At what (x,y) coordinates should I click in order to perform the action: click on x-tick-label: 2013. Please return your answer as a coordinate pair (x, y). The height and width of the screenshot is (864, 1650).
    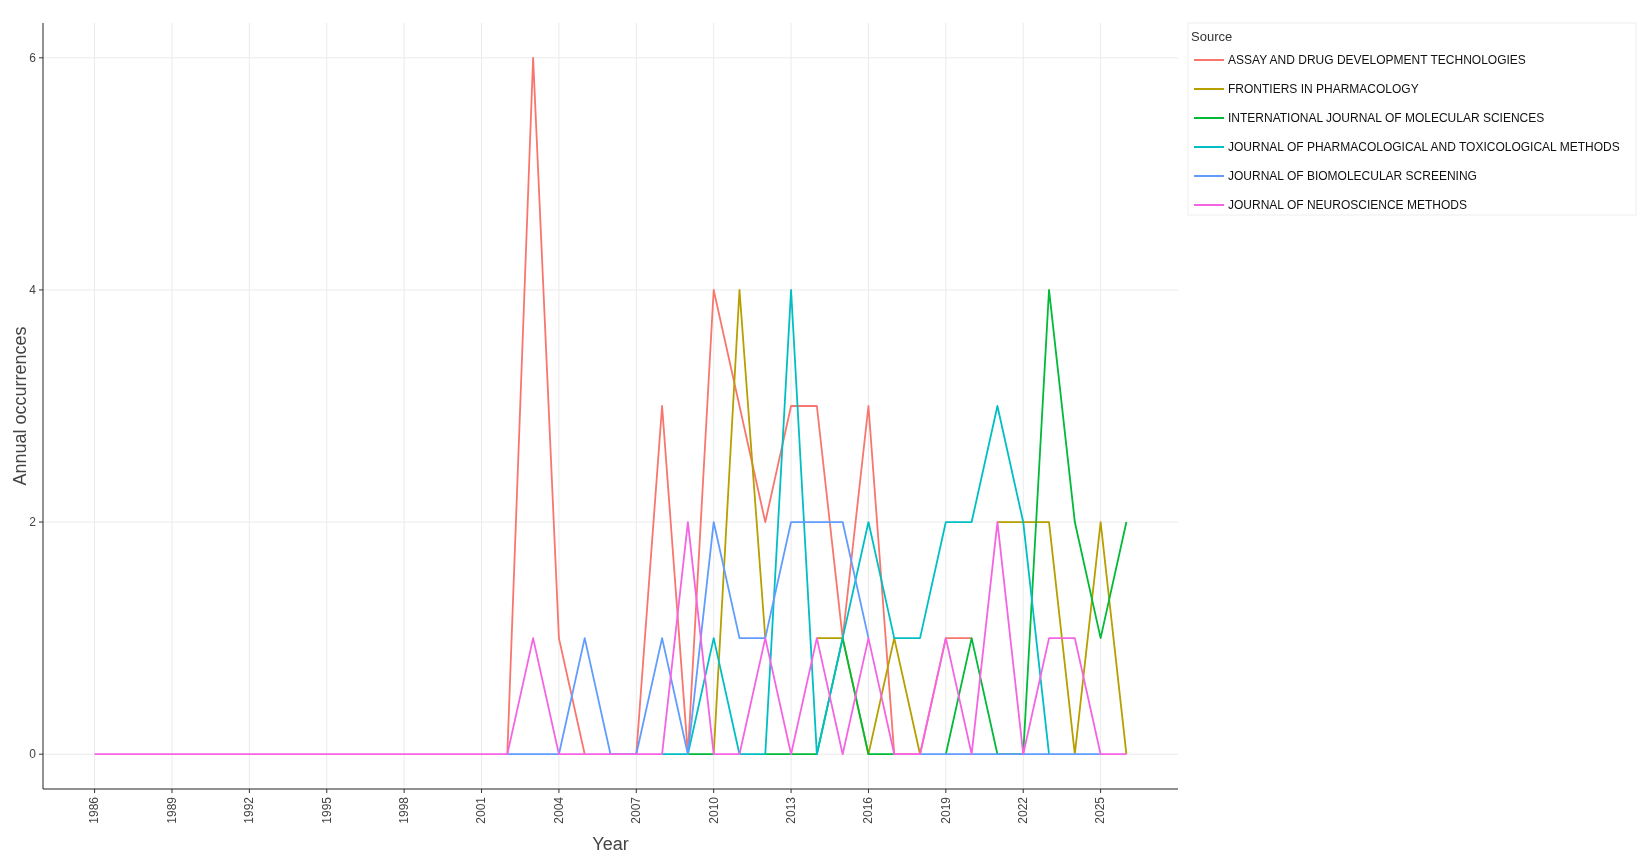
    Looking at the image, I should click on (790, 810).